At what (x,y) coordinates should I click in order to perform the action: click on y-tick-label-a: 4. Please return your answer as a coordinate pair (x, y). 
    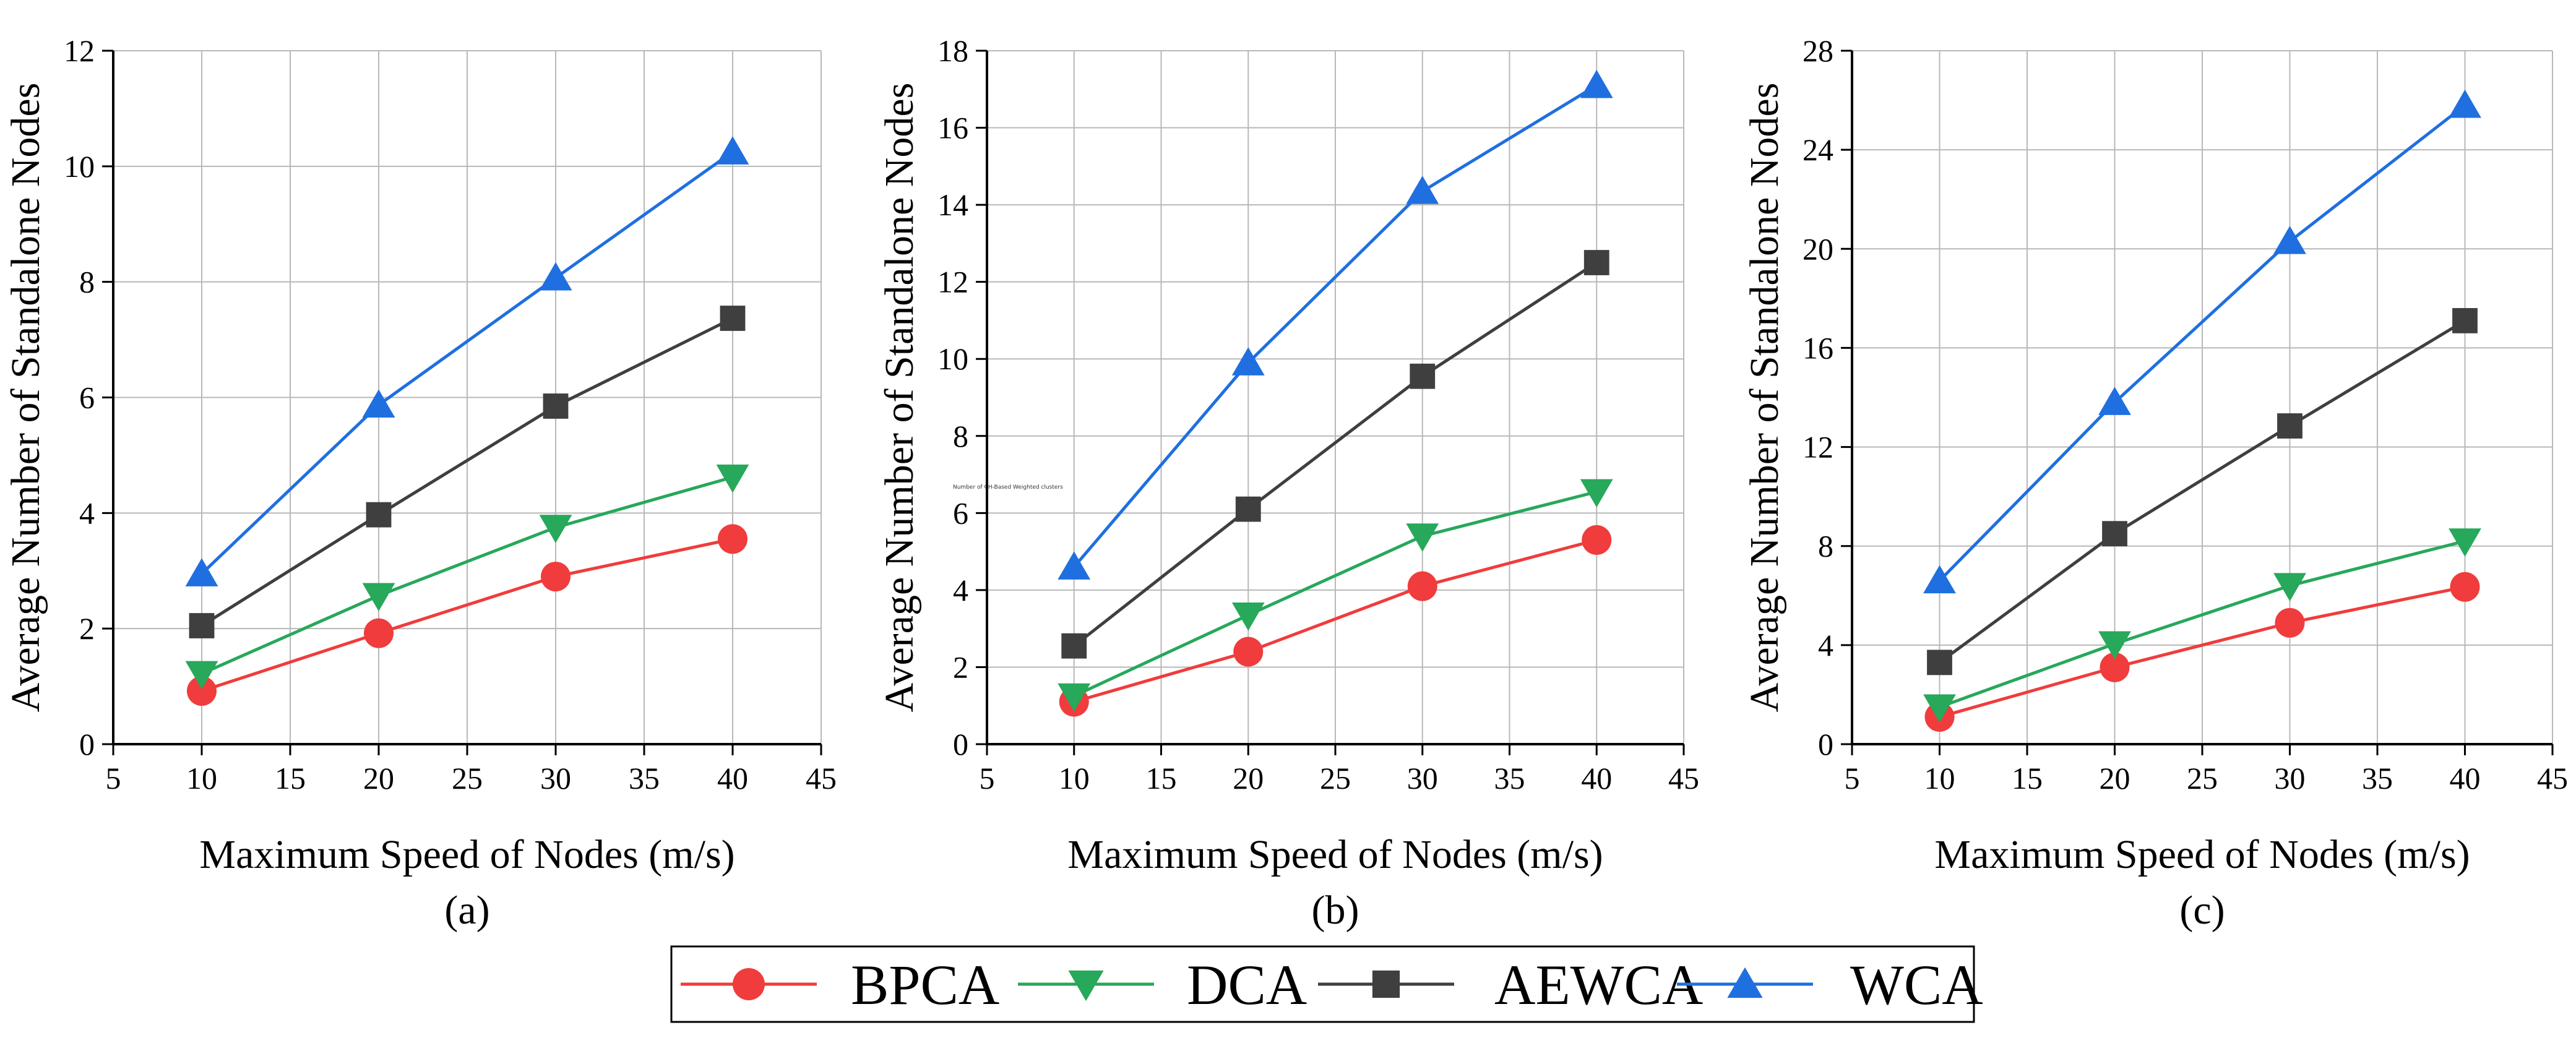
    Looking at the image, I should click on (87, 512).